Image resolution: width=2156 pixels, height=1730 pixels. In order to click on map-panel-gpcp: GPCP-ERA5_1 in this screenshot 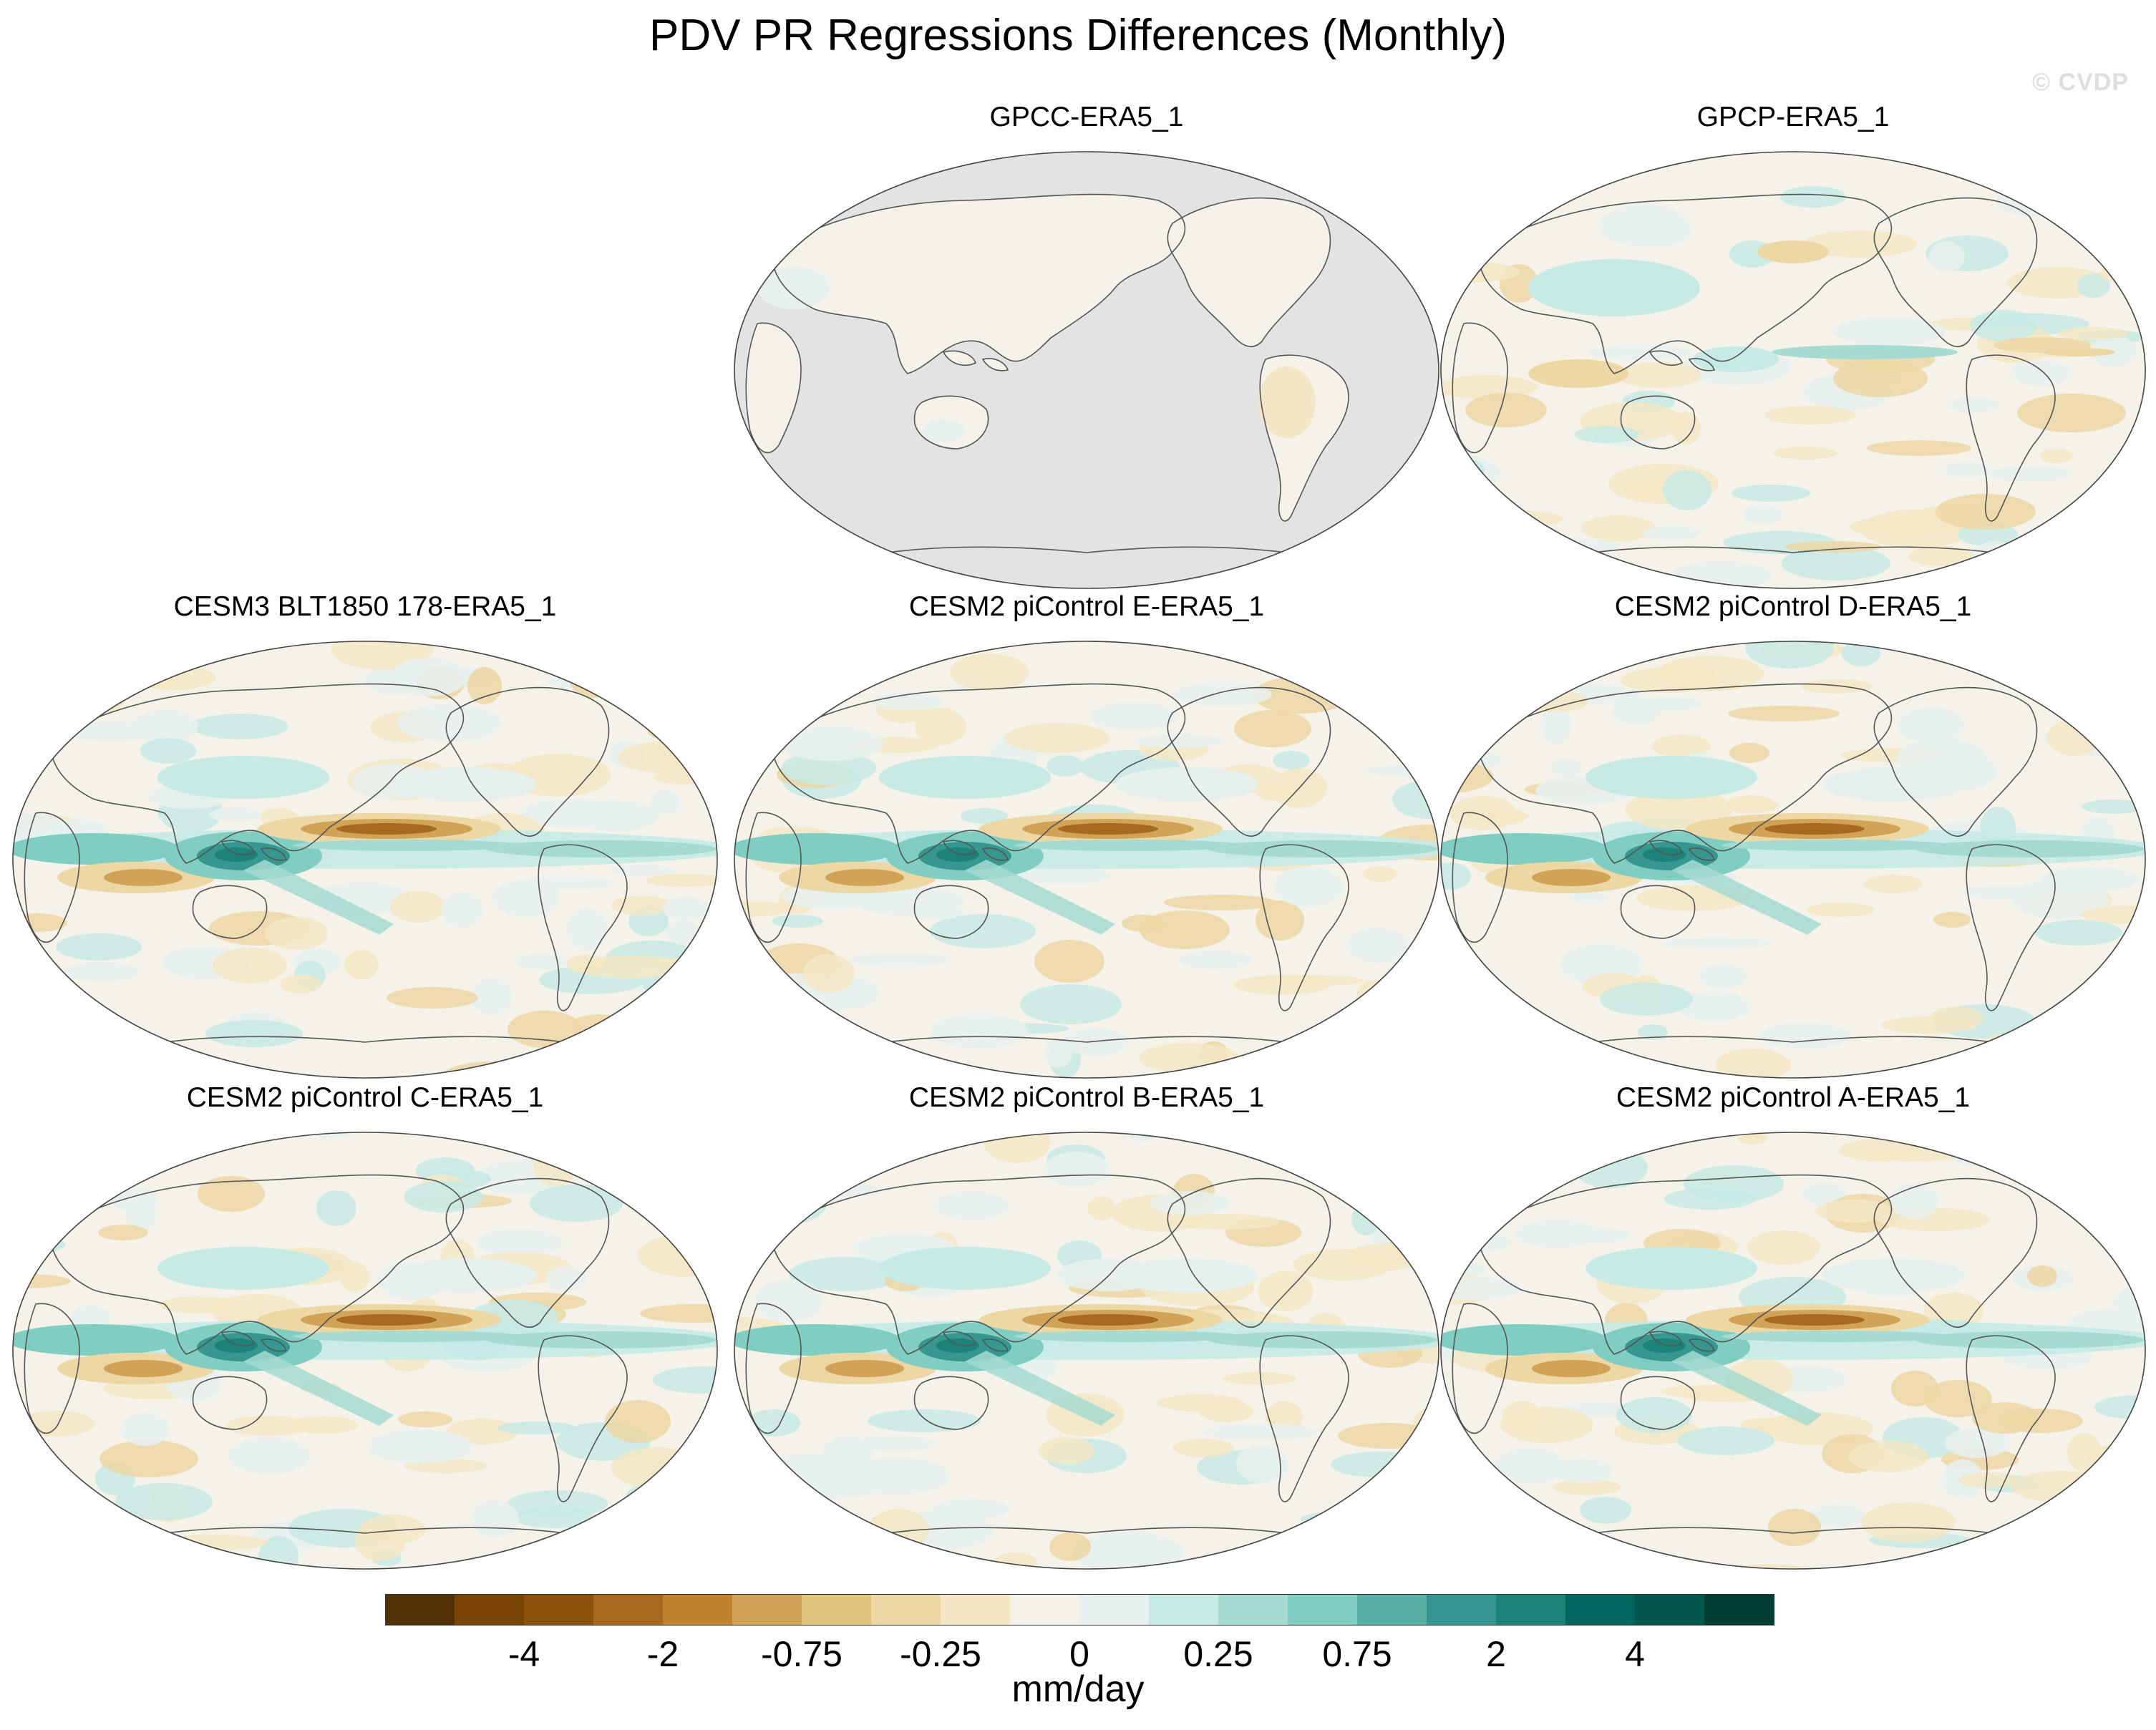, I will do `click(1793, 349)`.